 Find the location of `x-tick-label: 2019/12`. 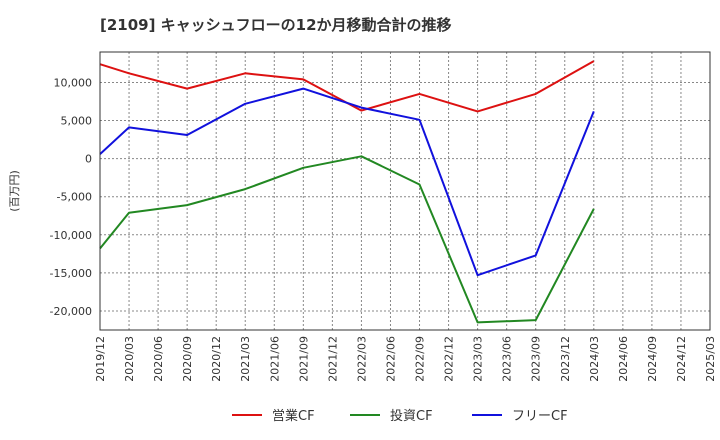

x-tick-label: 2019/12 is located at coordinates (100, 359).